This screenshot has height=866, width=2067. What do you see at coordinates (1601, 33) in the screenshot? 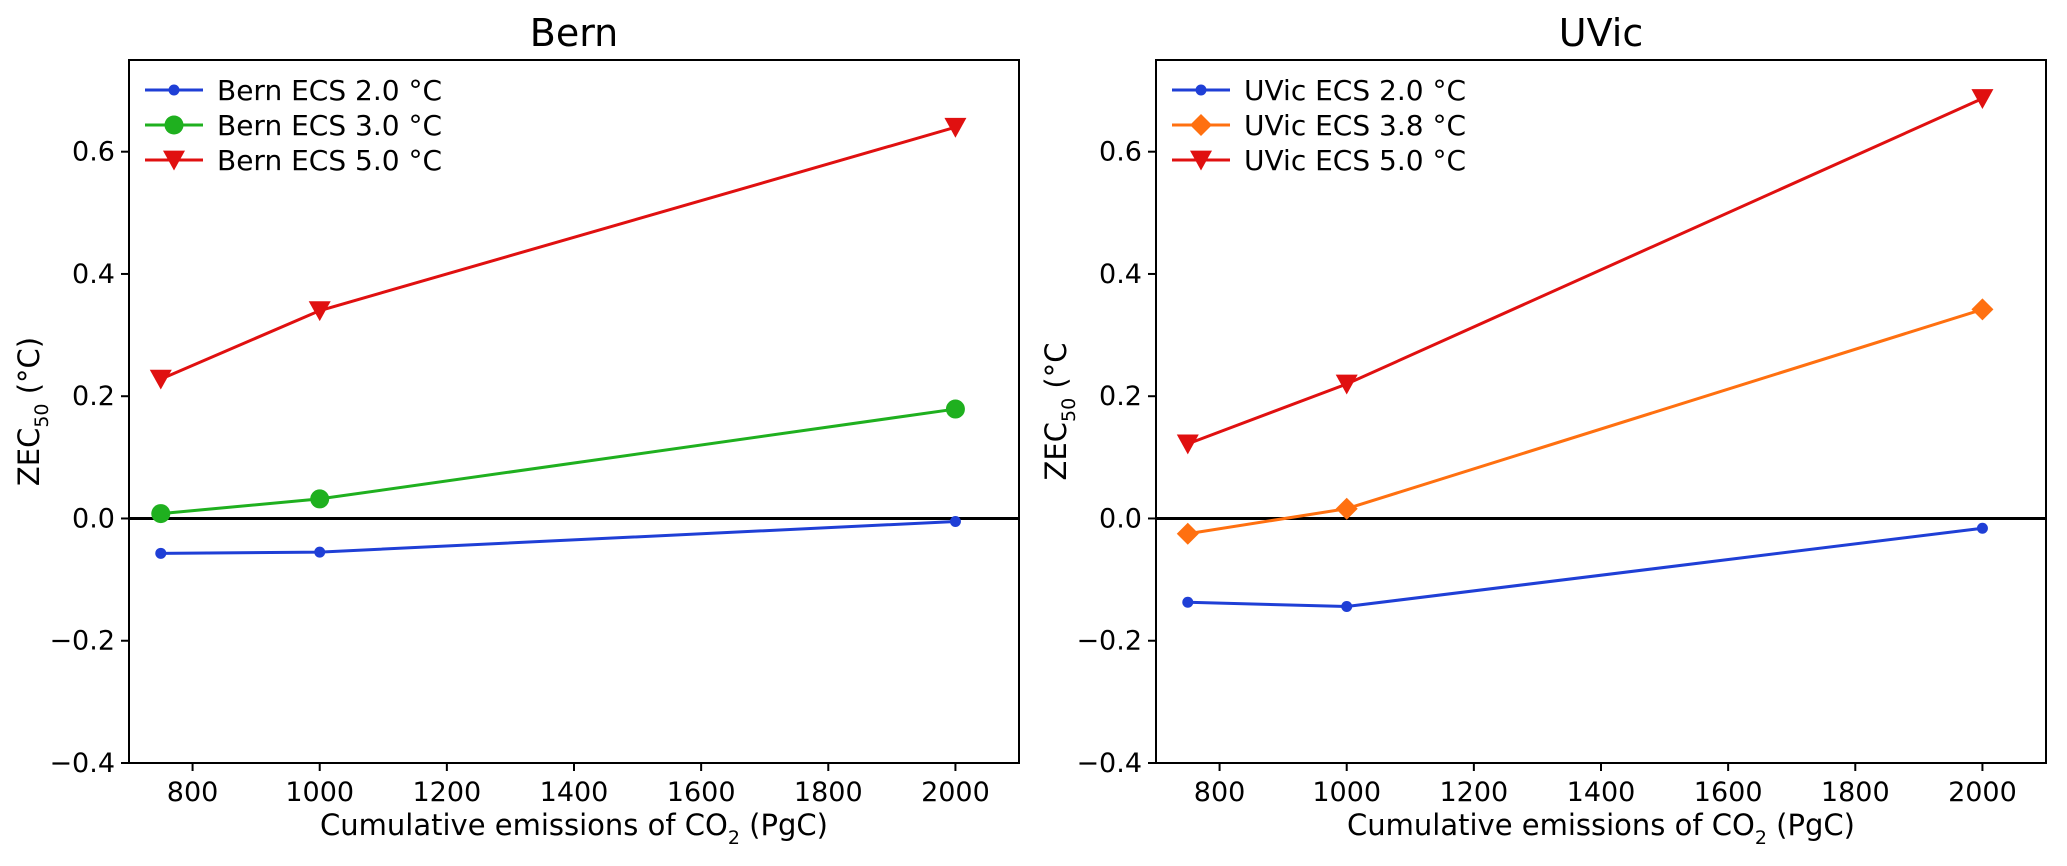
I see `chart-title: UVic` at bounding box center [1601, 33].